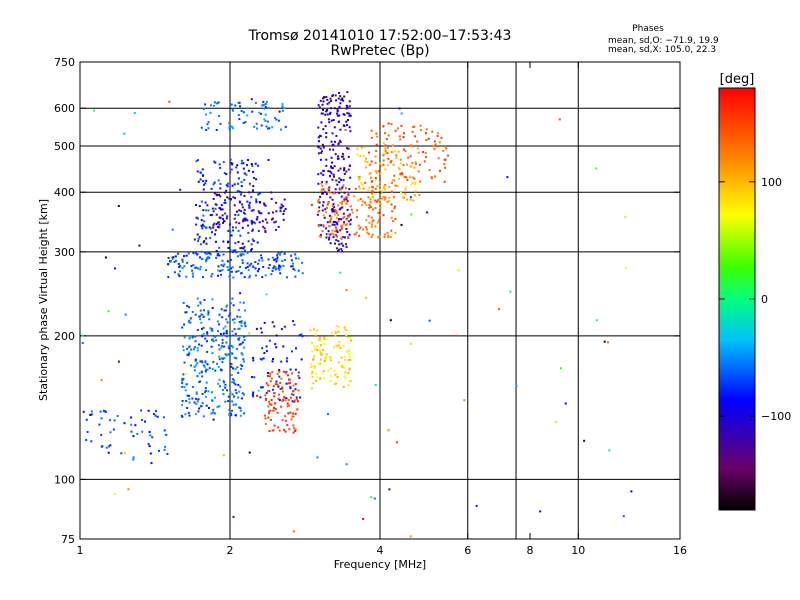 Image resolution: width=800 pixels, height=600 pixels. I want to click on y-tick-label: 200, so click(64, 336).